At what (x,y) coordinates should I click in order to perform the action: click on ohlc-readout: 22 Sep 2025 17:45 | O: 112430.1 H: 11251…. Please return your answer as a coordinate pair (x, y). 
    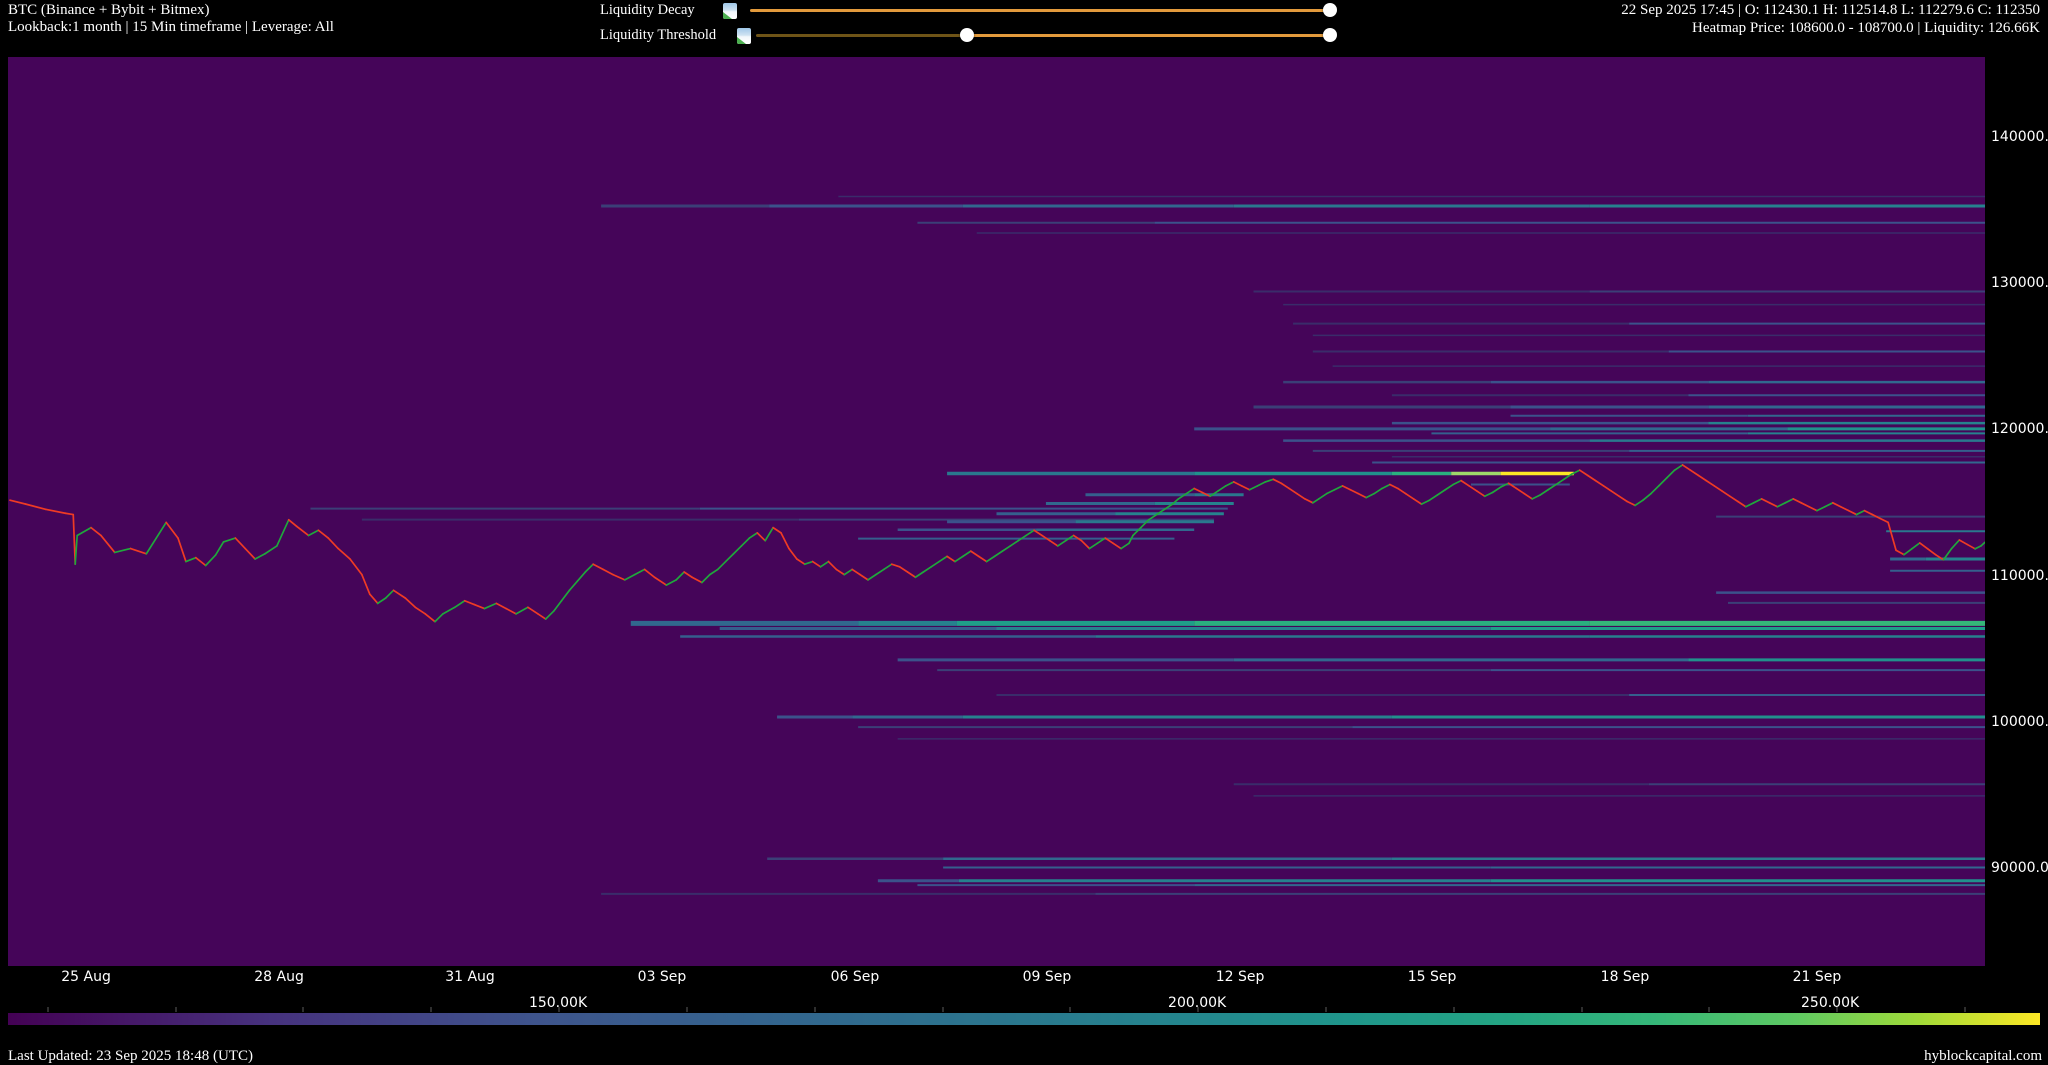
    Looking at the image, I should click on (1830, 10).